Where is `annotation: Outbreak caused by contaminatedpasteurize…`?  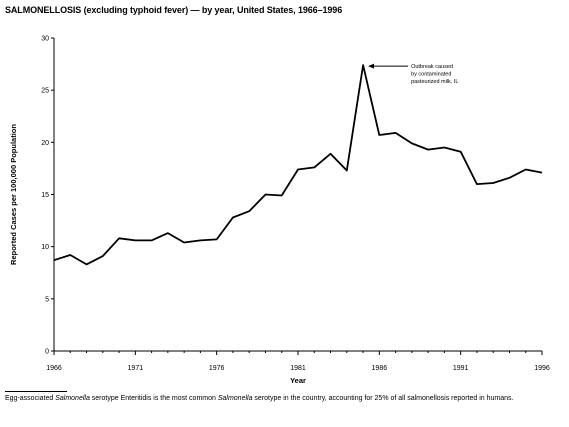
annotation: Outbreak caused by contaminatedpasteurize… is located at coordinates (413, 74).